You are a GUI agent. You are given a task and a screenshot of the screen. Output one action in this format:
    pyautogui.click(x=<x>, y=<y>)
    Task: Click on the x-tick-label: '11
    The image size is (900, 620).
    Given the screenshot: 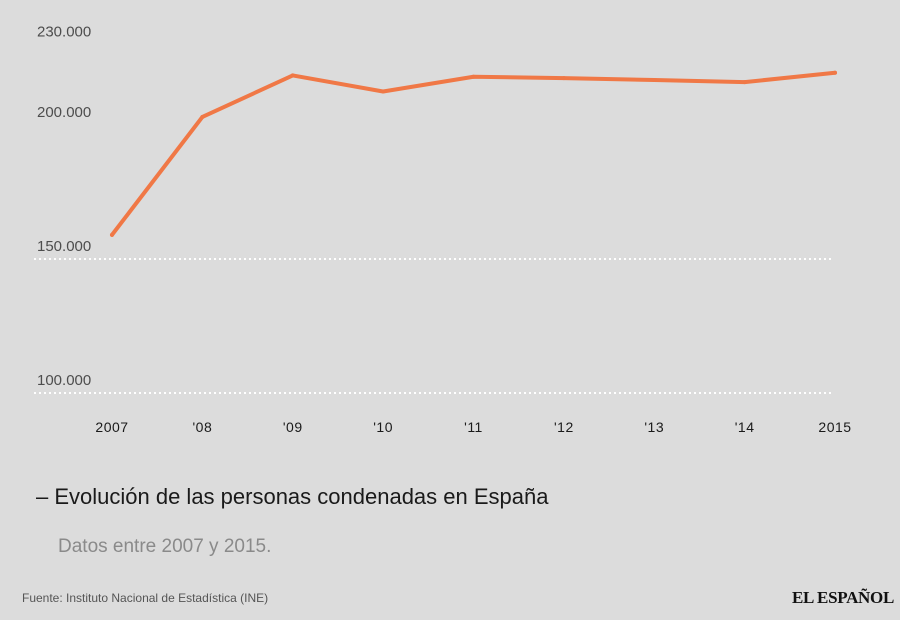 What is the action you would take?
    pyautogui.click(x=473, y=427)
    